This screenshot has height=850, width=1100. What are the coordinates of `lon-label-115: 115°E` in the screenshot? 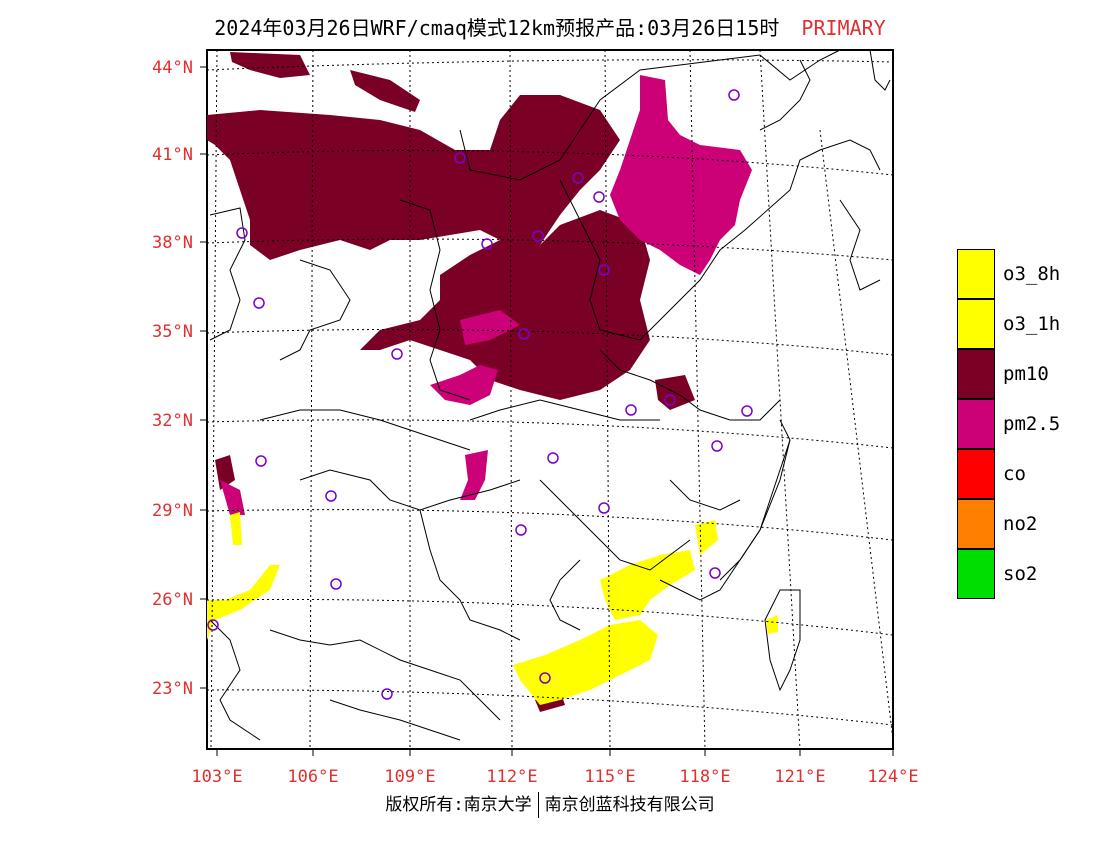 It's located at (609, 777).